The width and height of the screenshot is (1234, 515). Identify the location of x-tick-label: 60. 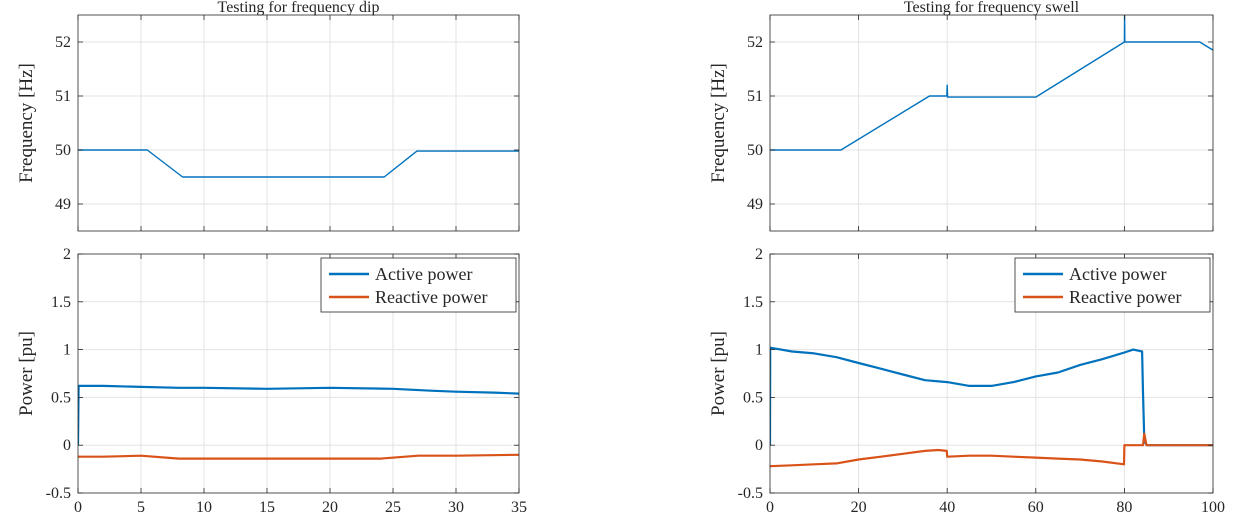
(1036, 507).